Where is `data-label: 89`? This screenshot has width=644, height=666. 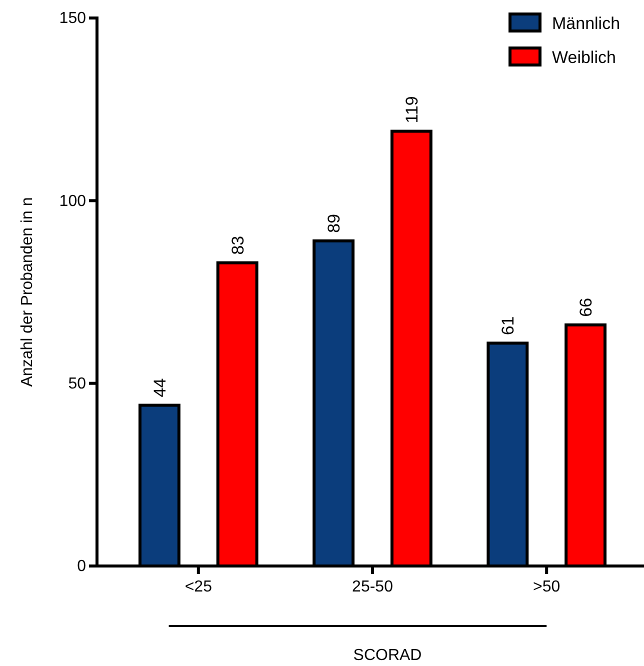 data-label: 89 is located at coordinates (334, 223).